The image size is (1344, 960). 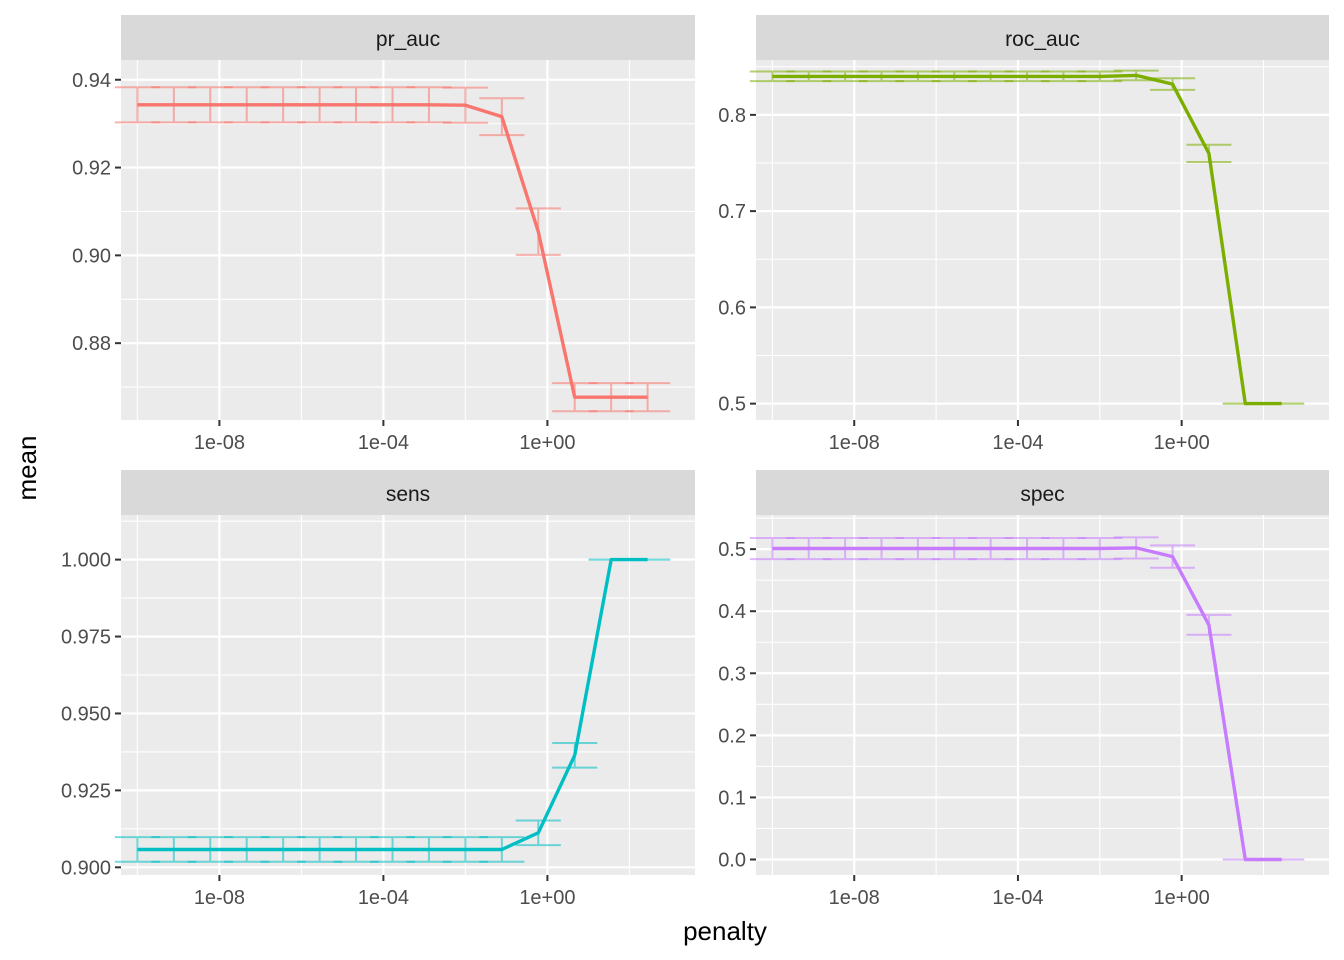 I want to click on y-tick-label: 0.1, so click(x=732, y=798).